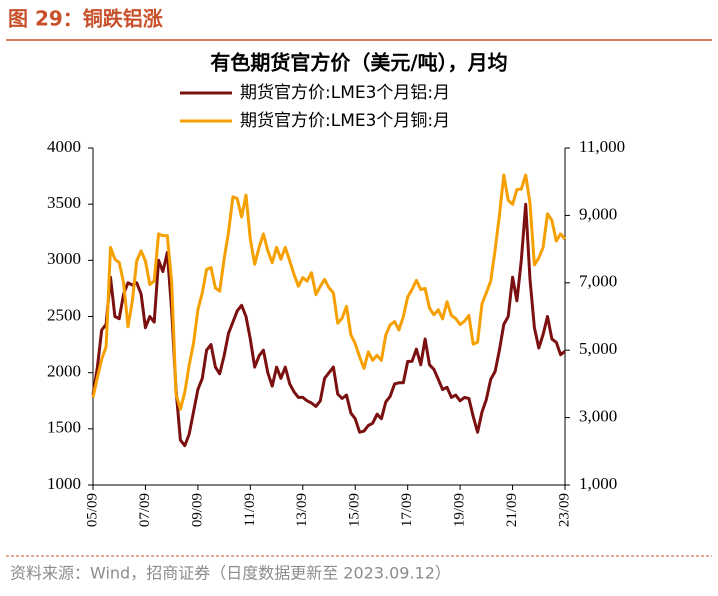 The image size is (718, 596). I want to click on x-tick-label: 09/09, so click(197, 510).